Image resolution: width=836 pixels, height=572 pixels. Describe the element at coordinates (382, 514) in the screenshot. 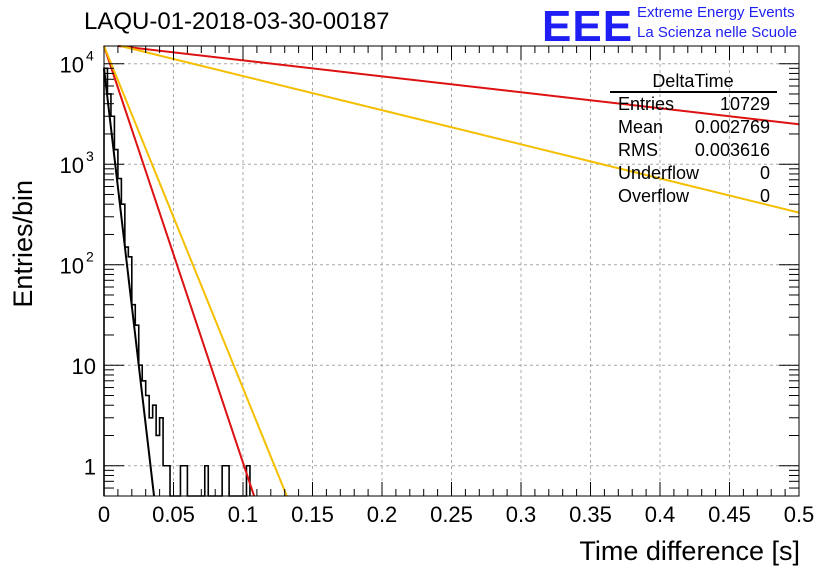

I see `x-tick-label: 0.2` at that location.